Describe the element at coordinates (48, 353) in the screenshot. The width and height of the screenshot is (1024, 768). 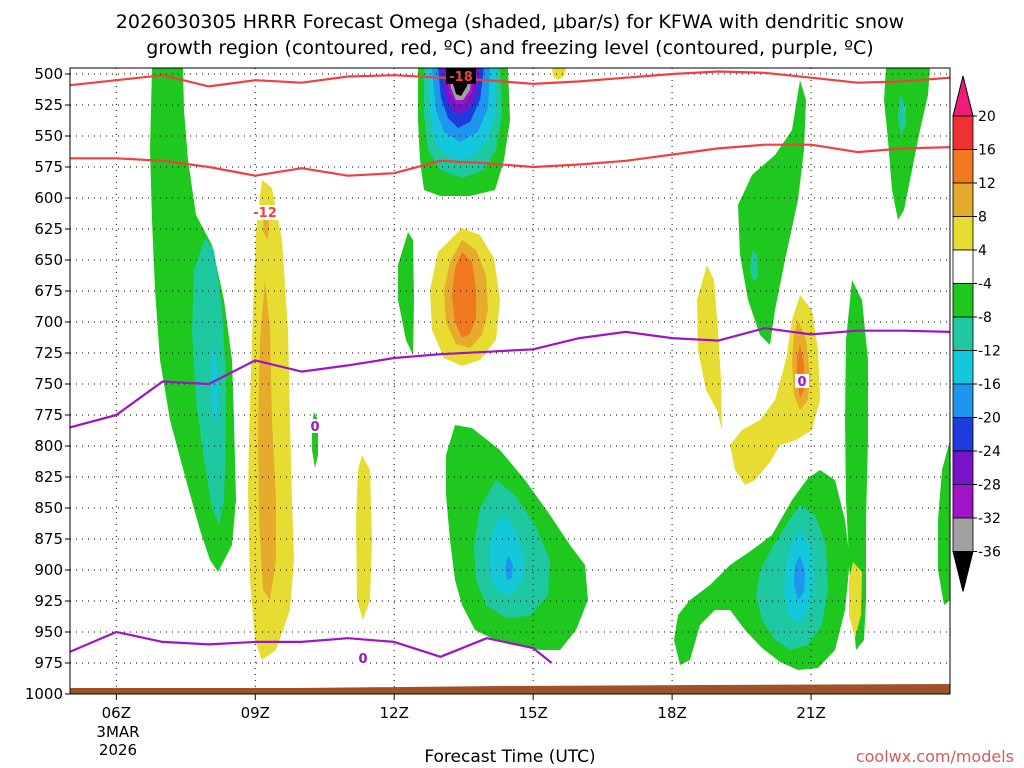
I see `y-tick-label: 725` at that location.